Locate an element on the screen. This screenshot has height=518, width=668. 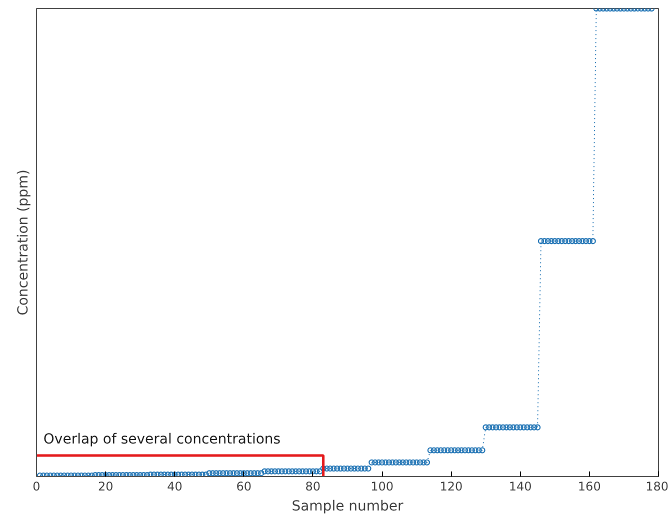
x-tick-label: 0 is located at coordinates (36, 487).